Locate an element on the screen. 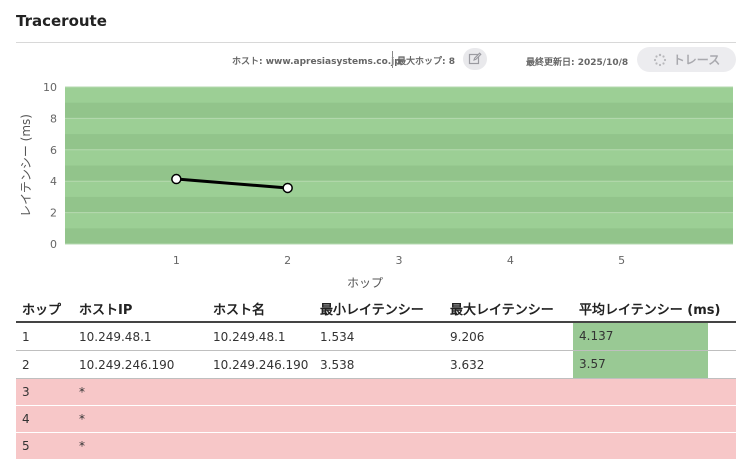 This screenshot has width=750, height=475. y-tick-label: 6 is located at coordinates (53, 150).